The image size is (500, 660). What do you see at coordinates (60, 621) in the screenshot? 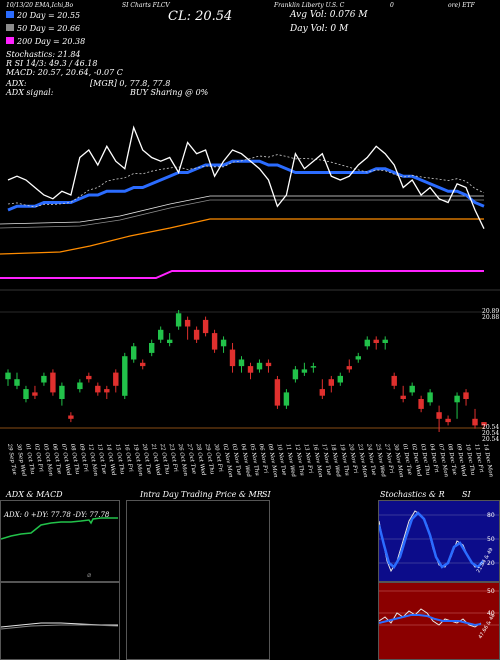
I see `macd-panel` at bounding box center [60, 621].